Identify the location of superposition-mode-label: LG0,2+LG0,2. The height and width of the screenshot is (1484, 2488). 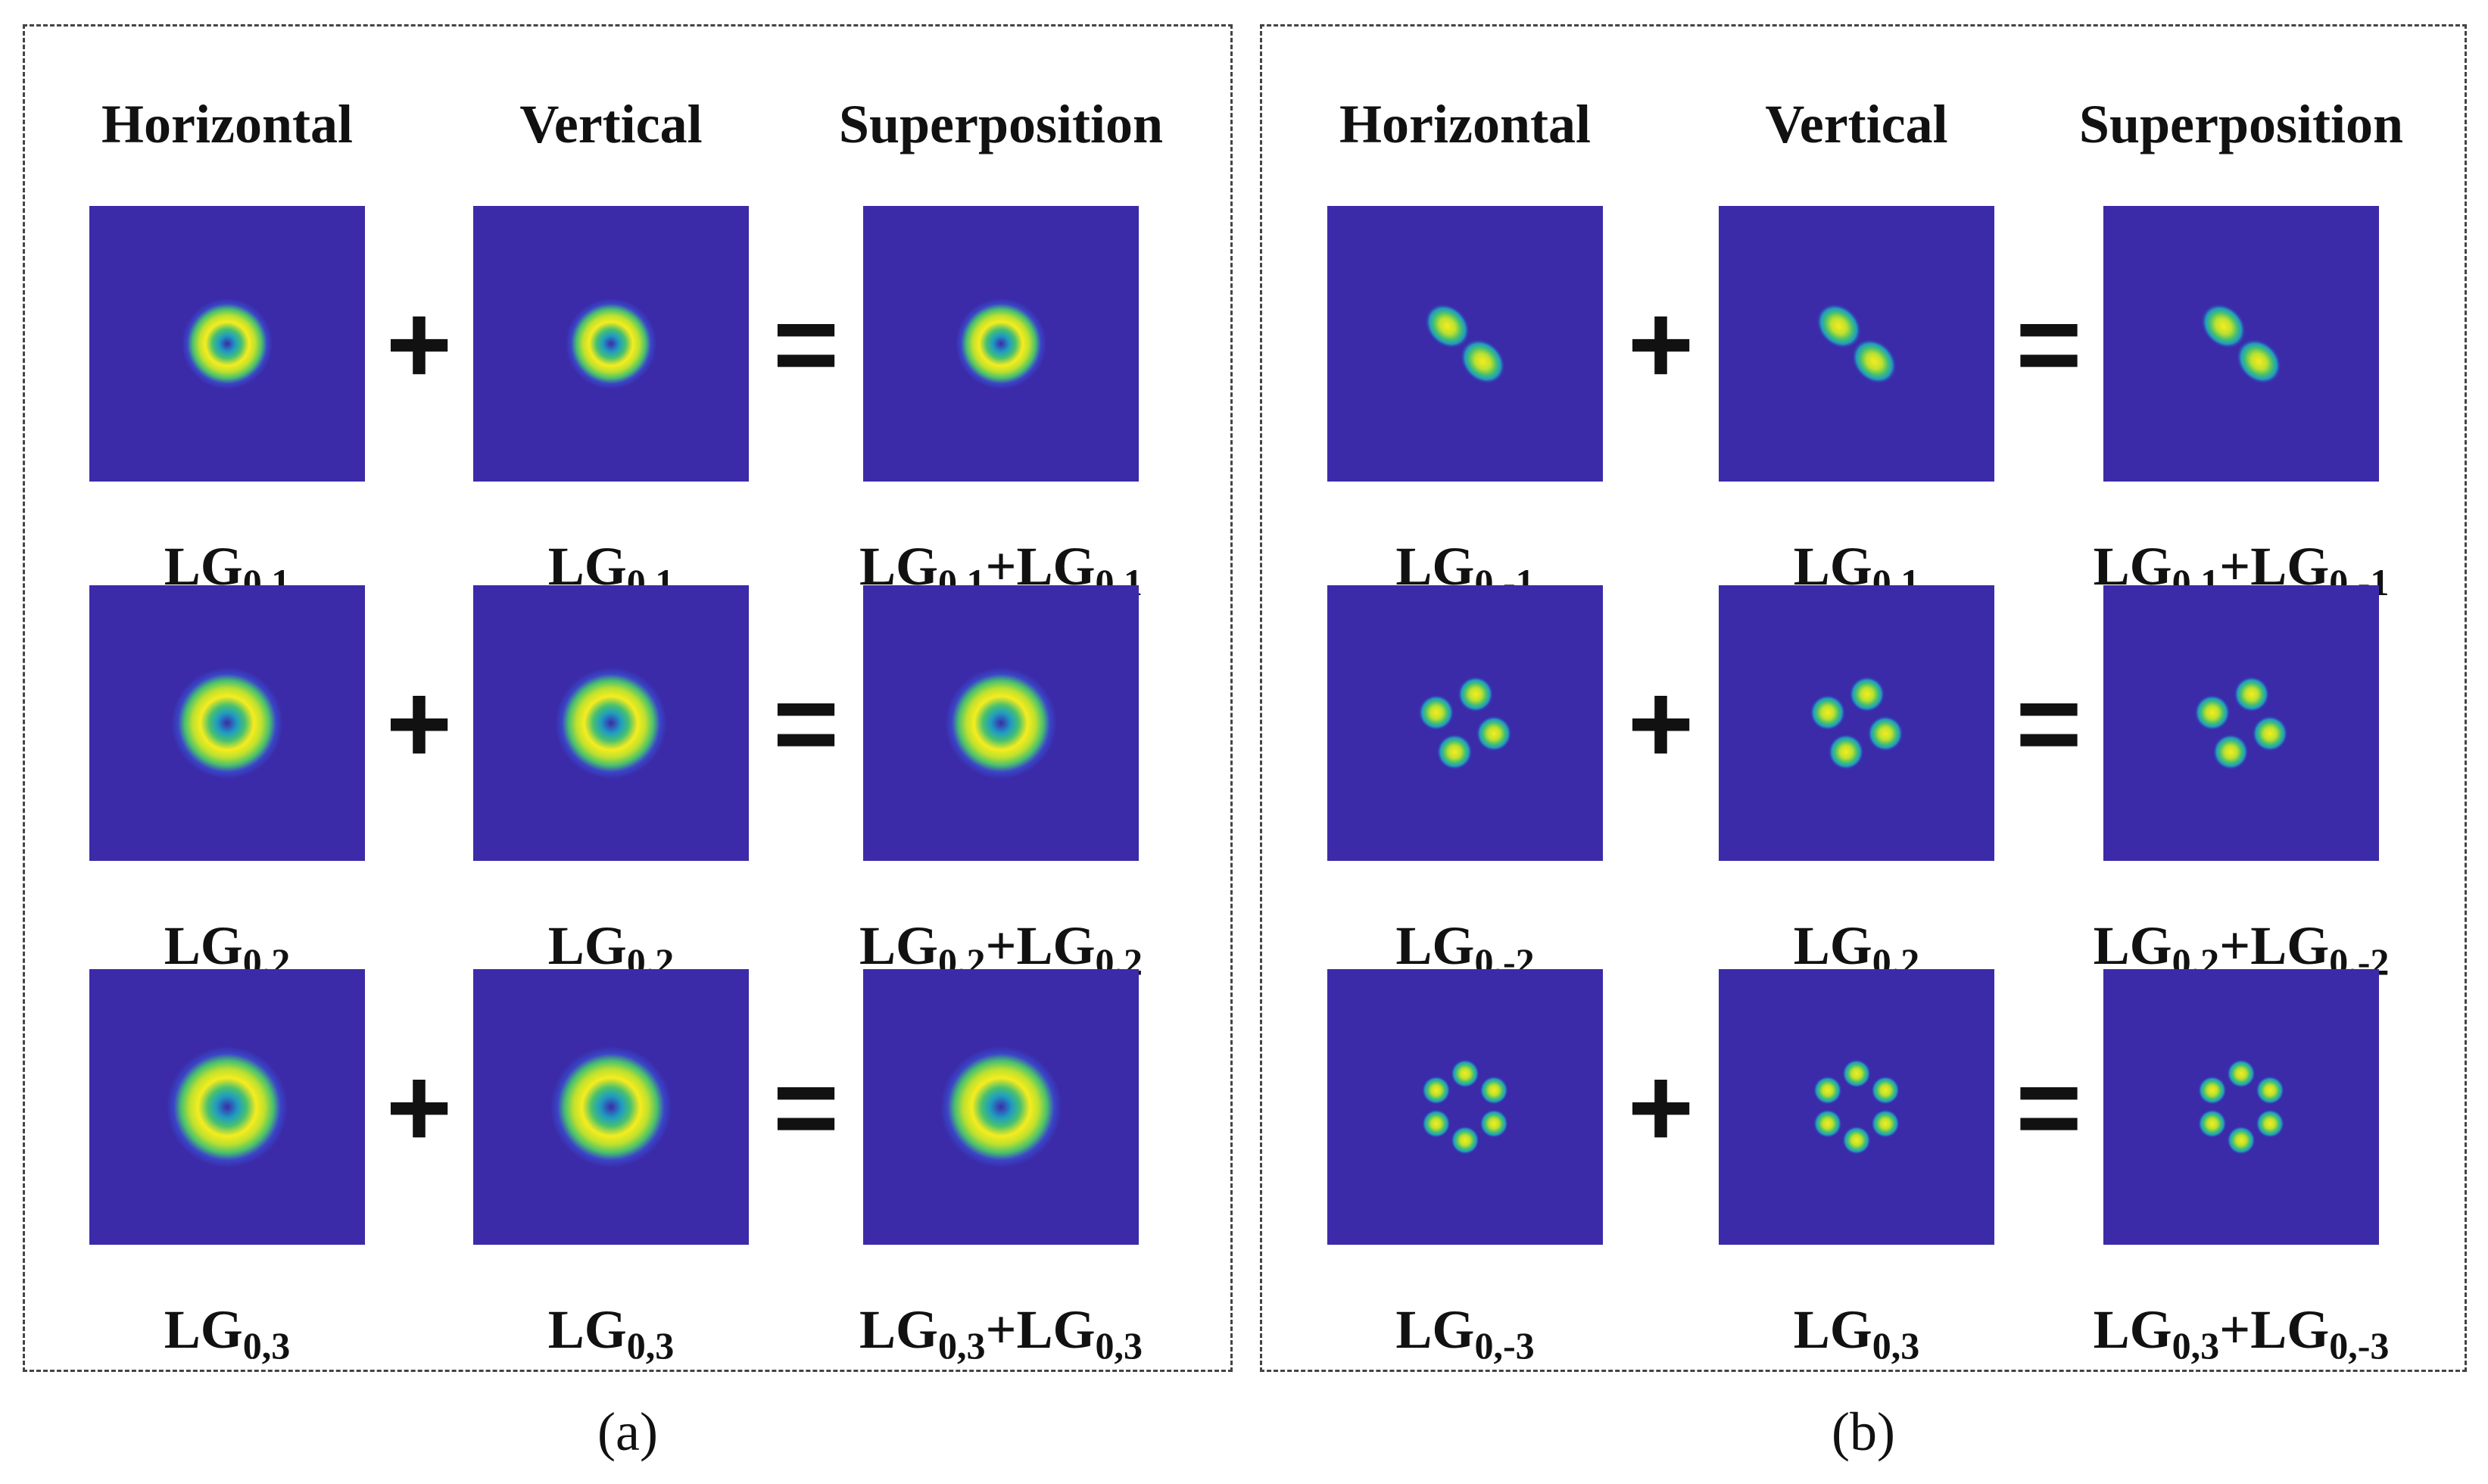
(1001, 949).